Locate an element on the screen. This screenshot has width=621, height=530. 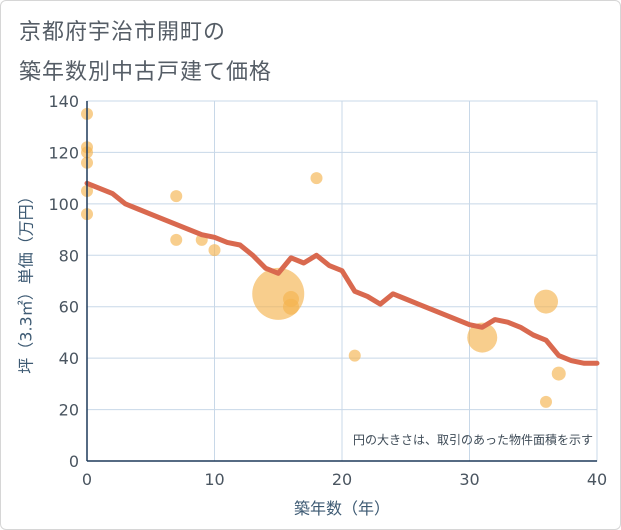
y-axis-label: 坪（3.3㎡）単価（万円） is located at coordinates (26, 280).